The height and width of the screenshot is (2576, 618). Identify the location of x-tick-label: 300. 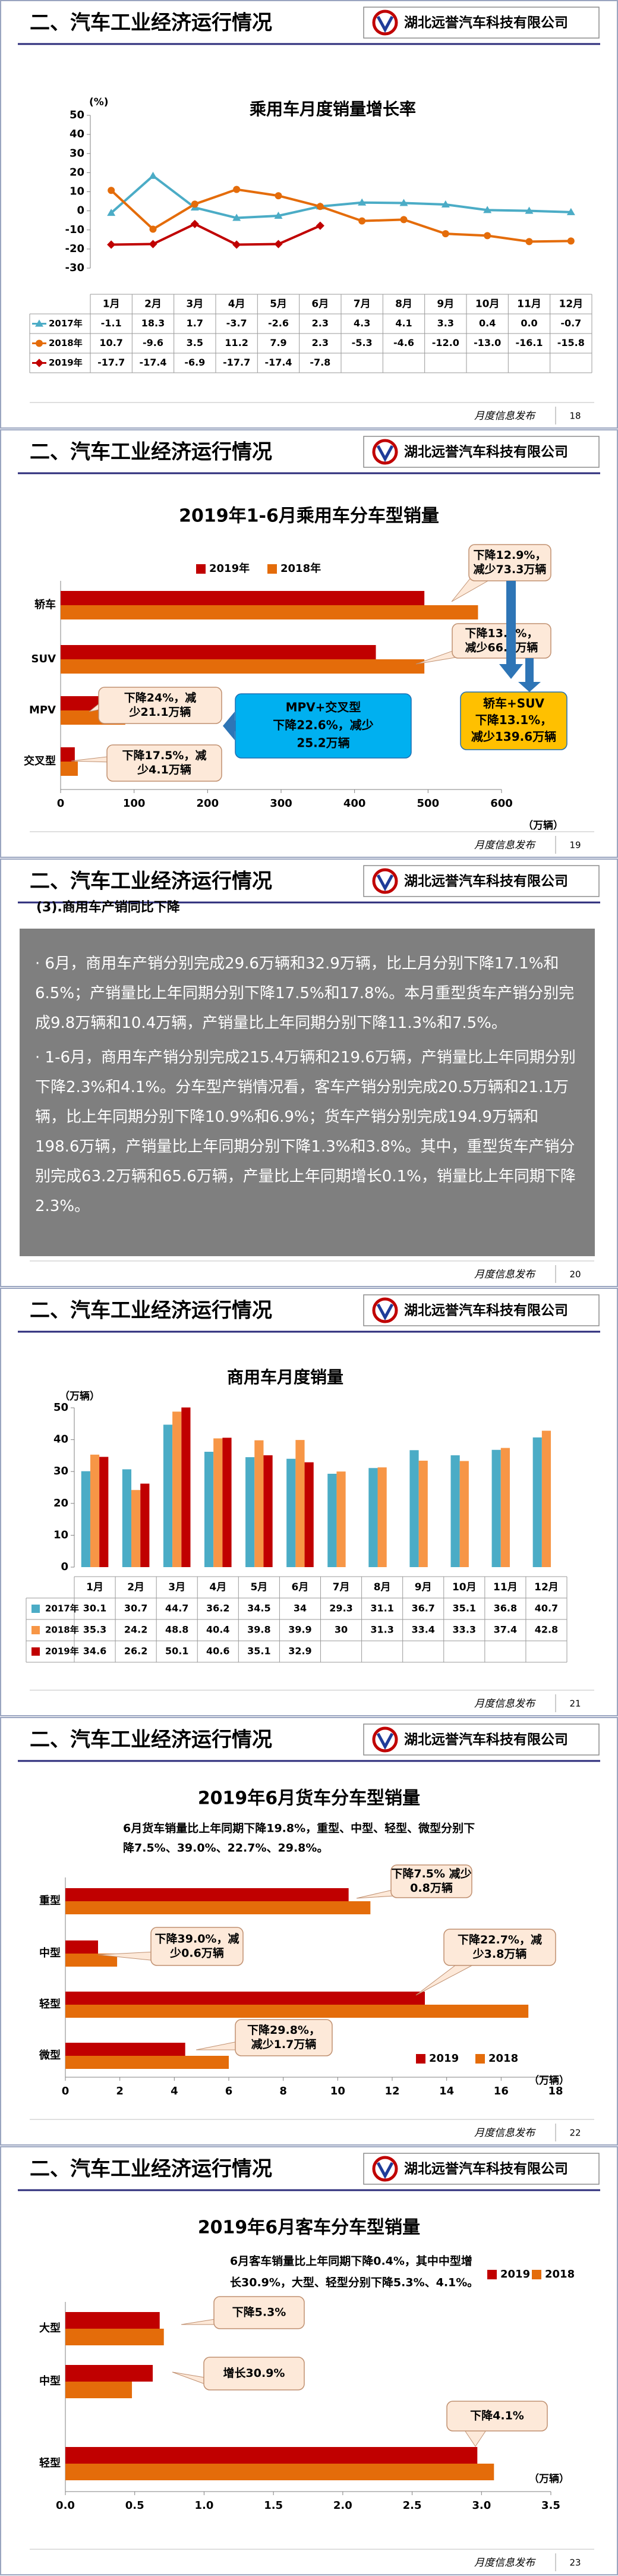
(281, 803).